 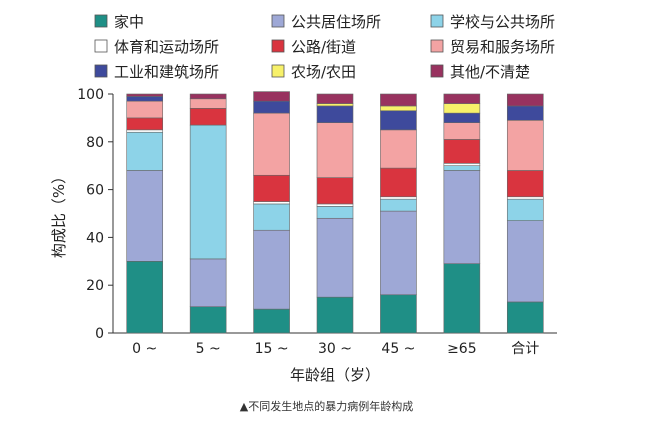 I want to click on y-tick-label: 100, so click(x=90, y=95).